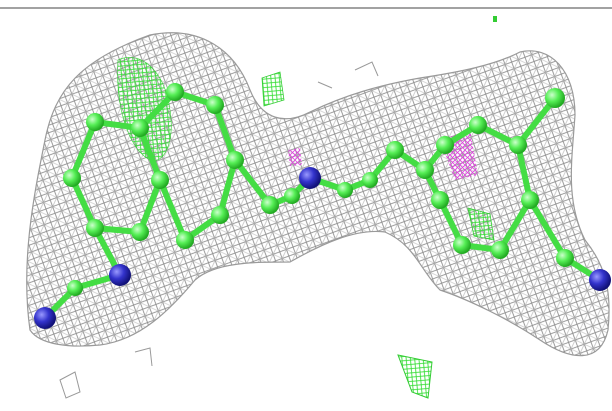 The image size is (612, 411). Describe the element at coordinates (144, 109) in the screenshot. I see `green-mesh-blob` at that location.